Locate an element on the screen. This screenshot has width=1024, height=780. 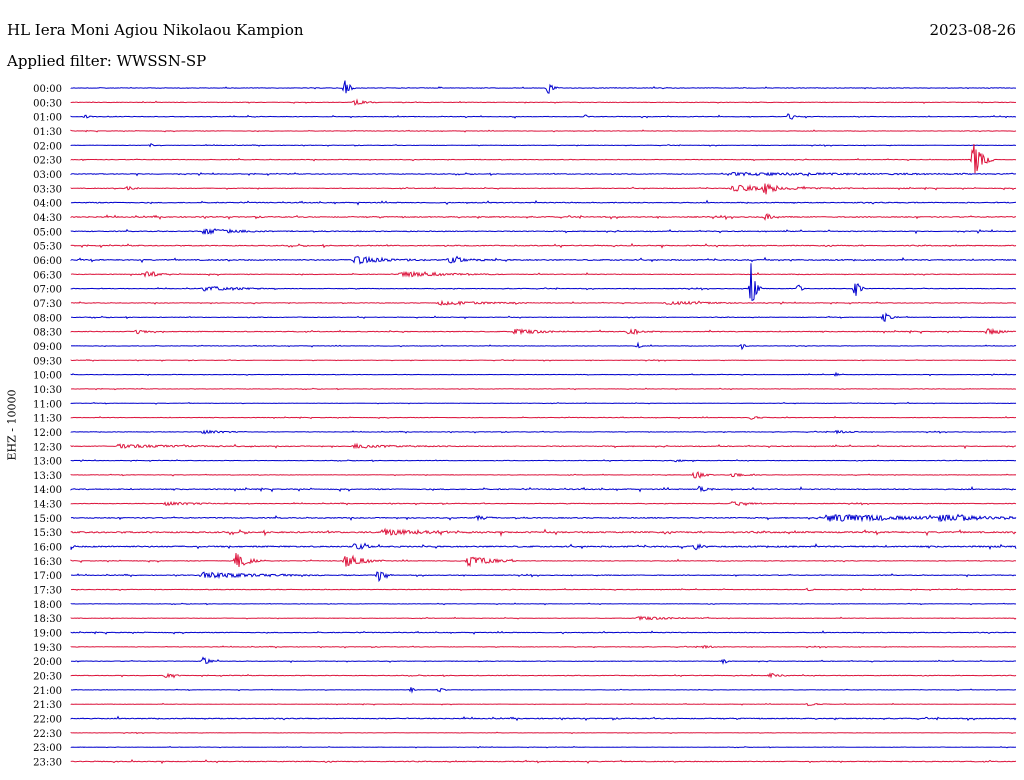
row-time-label: 11:30 is located at coordinates (47, 419).